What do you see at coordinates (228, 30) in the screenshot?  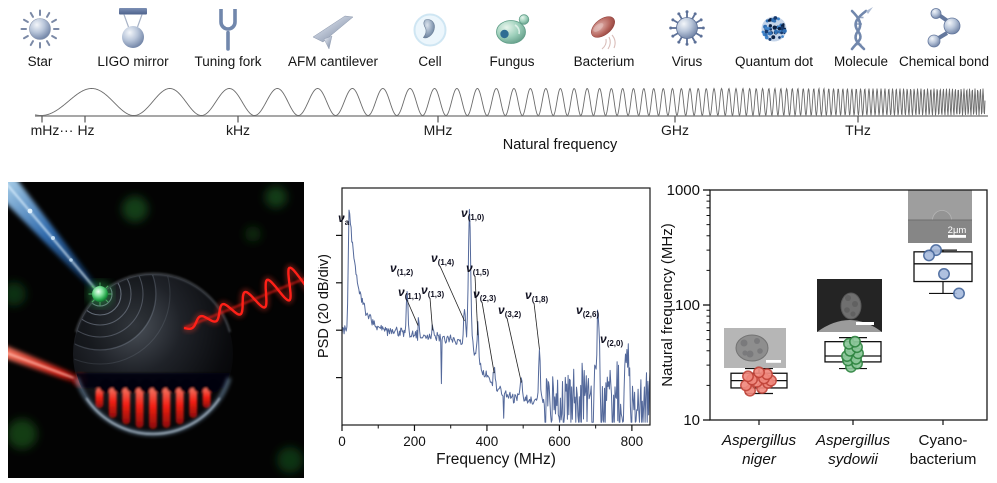 I see `tuning-fork-icon` at bounding box center [228, 30].